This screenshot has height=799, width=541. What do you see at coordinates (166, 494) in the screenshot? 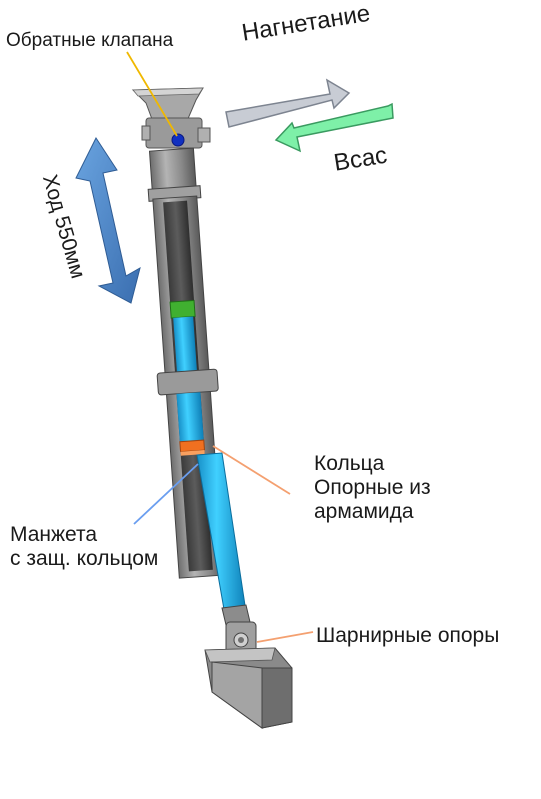
I see `cuff-pointer` at bounding box center [166, 494].